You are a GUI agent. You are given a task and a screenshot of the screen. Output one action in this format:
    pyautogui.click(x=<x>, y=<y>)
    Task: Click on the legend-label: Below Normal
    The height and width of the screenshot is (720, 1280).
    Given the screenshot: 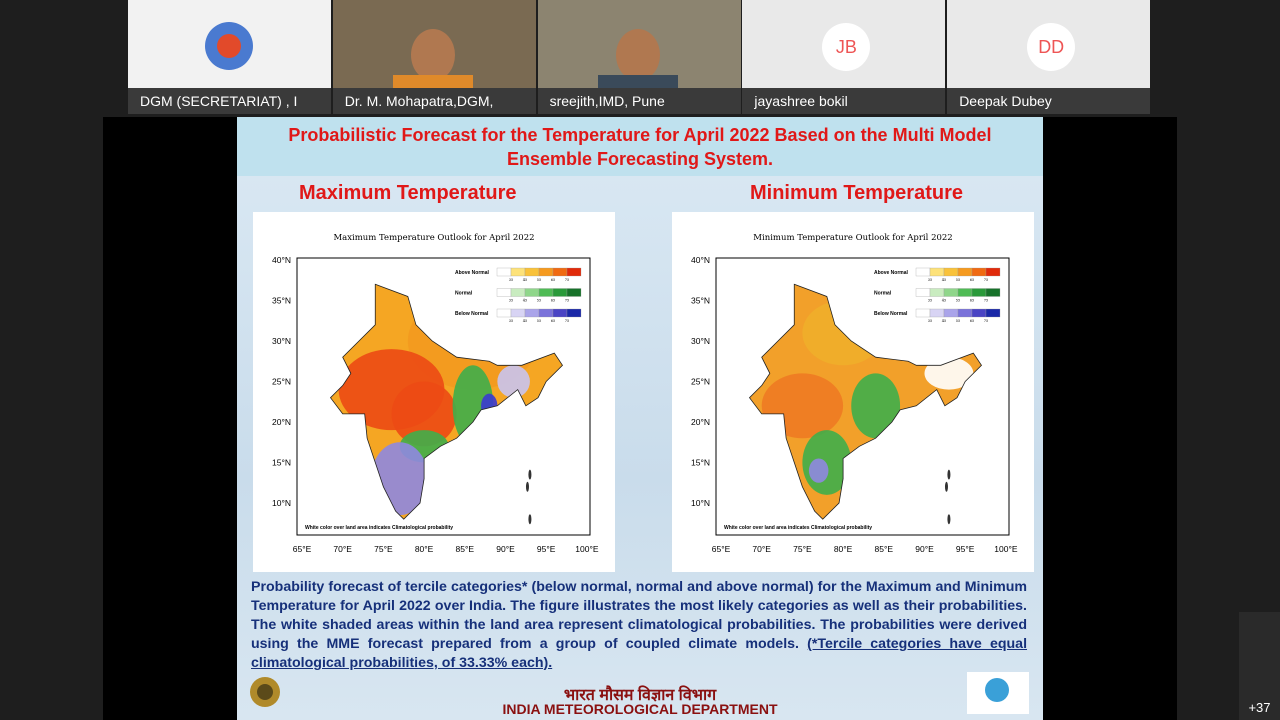 What is the action you would take?
    pyautogui.click(x=891, y=314)
    